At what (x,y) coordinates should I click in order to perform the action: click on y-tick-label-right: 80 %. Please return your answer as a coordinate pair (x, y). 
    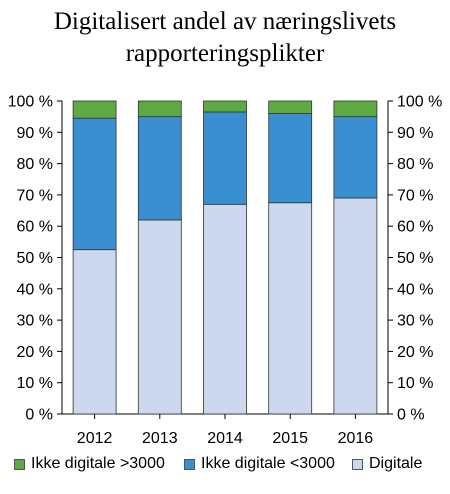
    Looking at the image, I should click on (415, 164).